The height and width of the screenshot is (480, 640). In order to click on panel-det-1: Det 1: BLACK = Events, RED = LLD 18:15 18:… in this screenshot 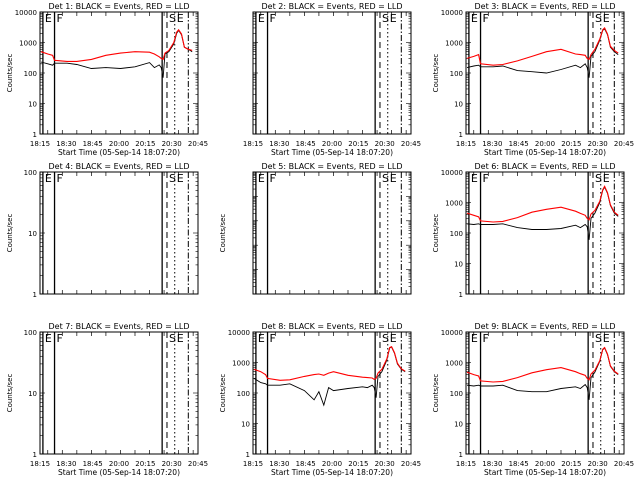, I will do `click(107, 79)`.